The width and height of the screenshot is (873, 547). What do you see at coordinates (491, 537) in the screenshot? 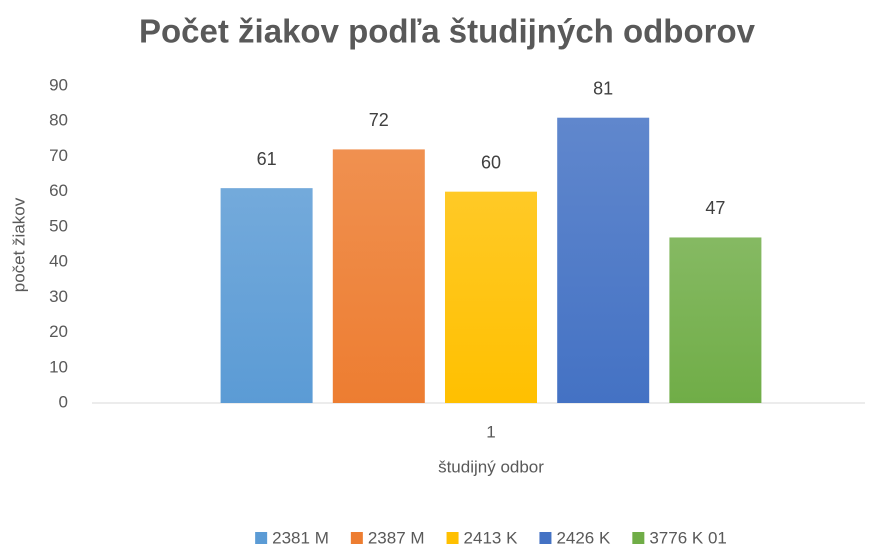
I see `legend-label: 2413 K` at bounding box center [491, 537].